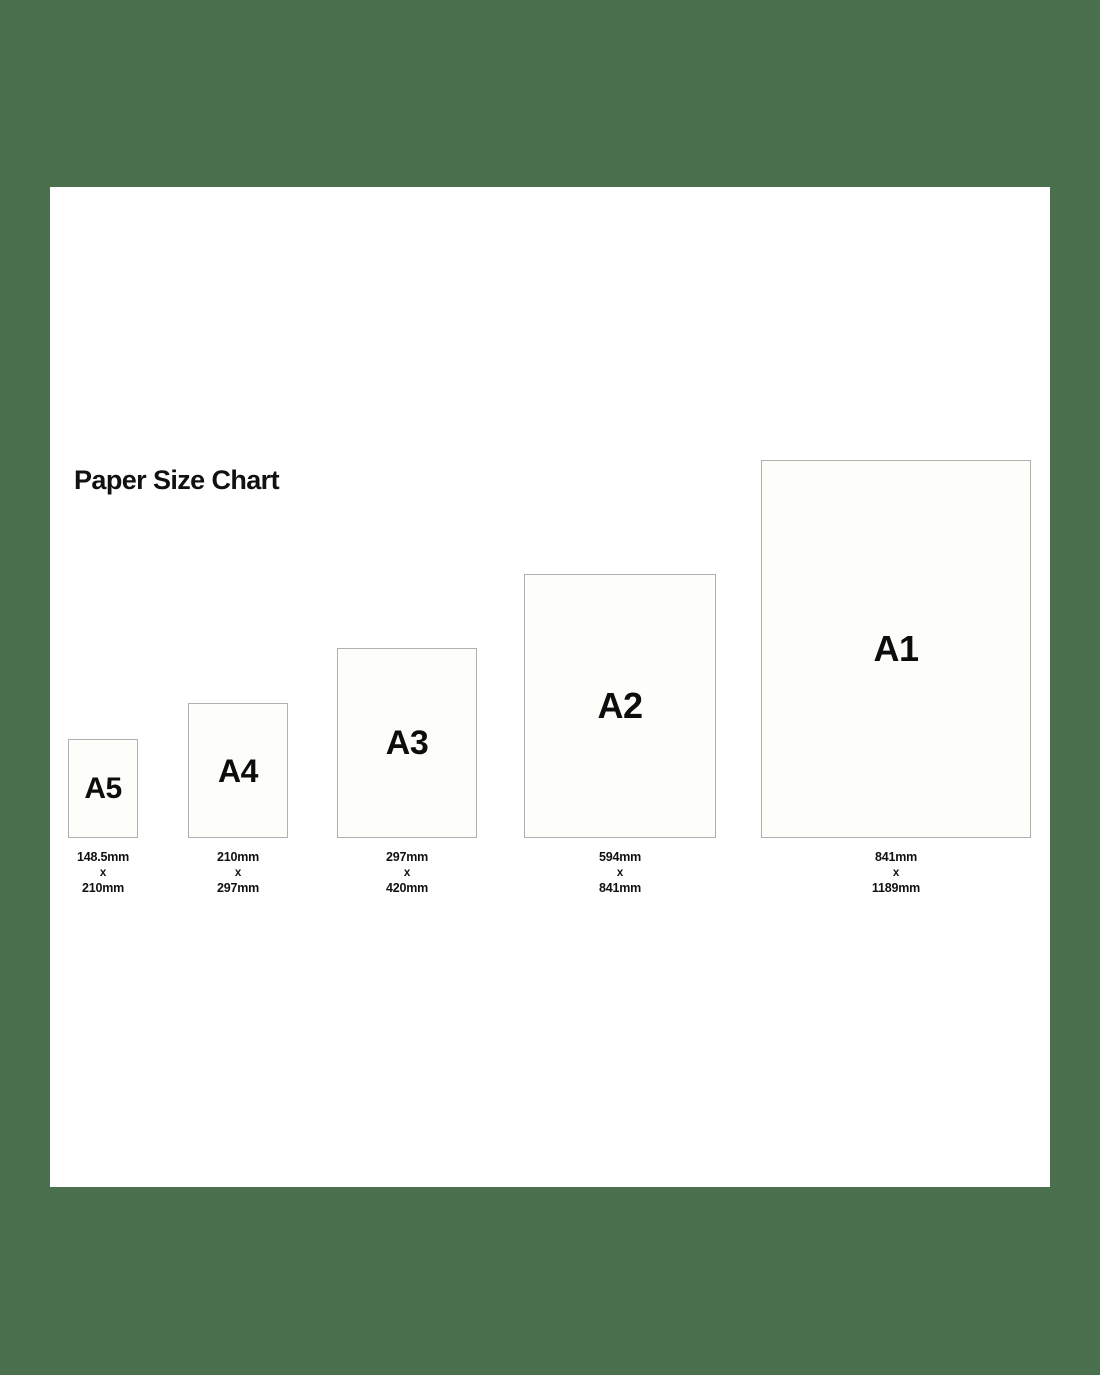 The image size is (1100, 1375). I want to click on paper-height-a5: 210mm, so click(103, 888).